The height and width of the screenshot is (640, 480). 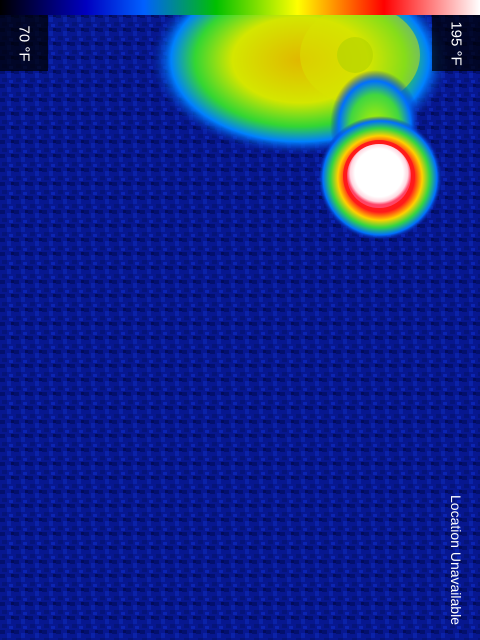 I want to click on location-status-text: Location Unavailable, so click(x=456, y=560).